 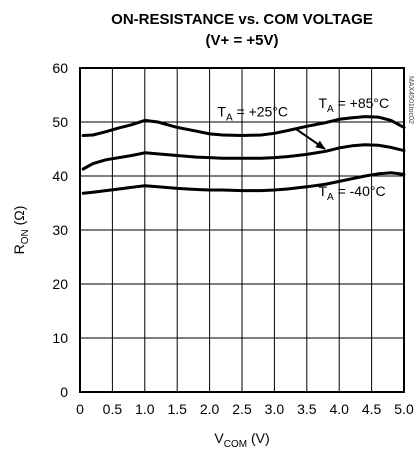 I want to click on x-tick-label: 0.5, so click(x=113, y=409).